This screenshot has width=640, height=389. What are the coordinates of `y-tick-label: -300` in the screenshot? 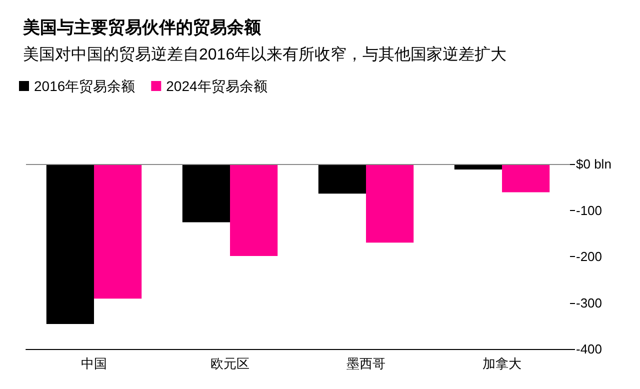 It's located at (589, 302).